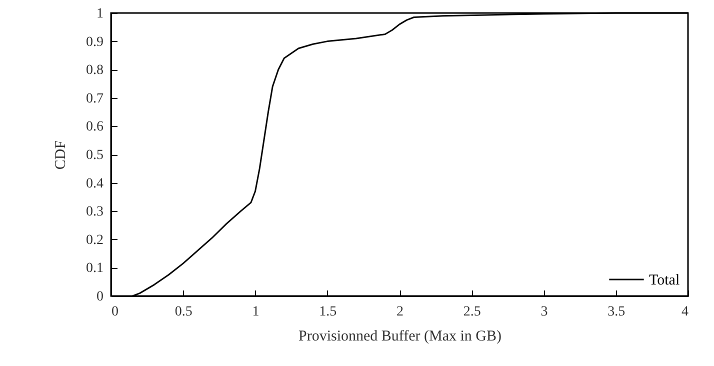 The width and height of the screenshot is (714, 366). Describe the element at coordinates (664, 280) in the screenshot. I see `legend-label: Total` at that location.